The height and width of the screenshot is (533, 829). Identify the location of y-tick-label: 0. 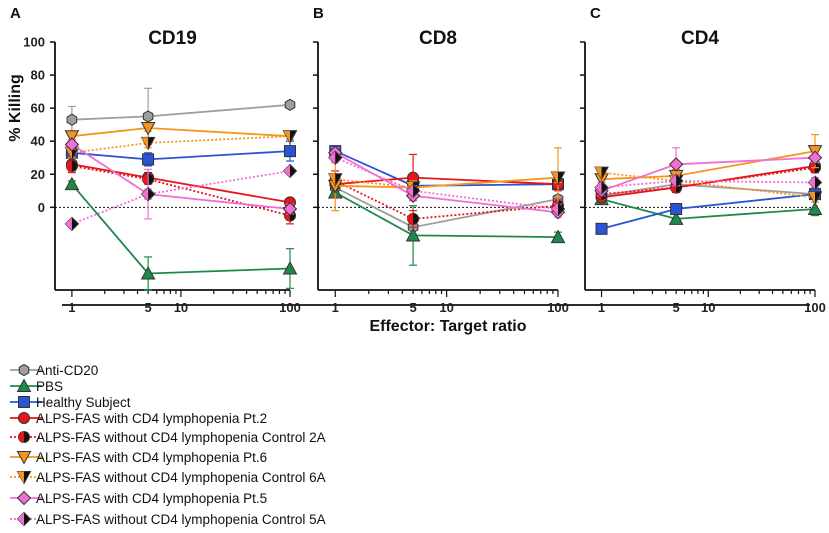
(41, 207).